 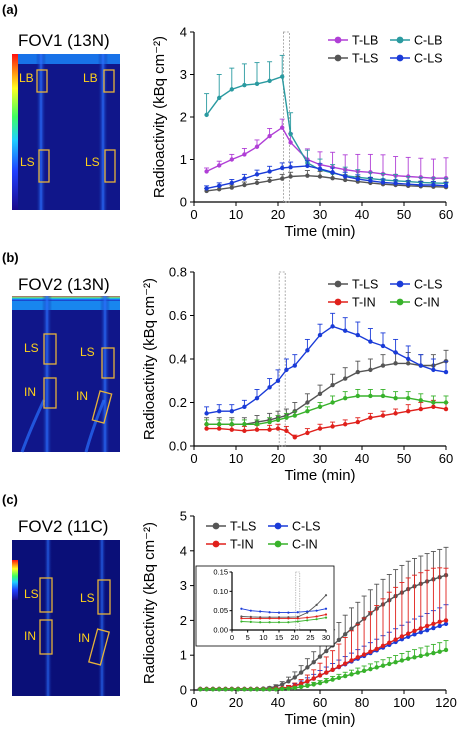 I want to click on series-T-LS, so click(x=326, y=388).